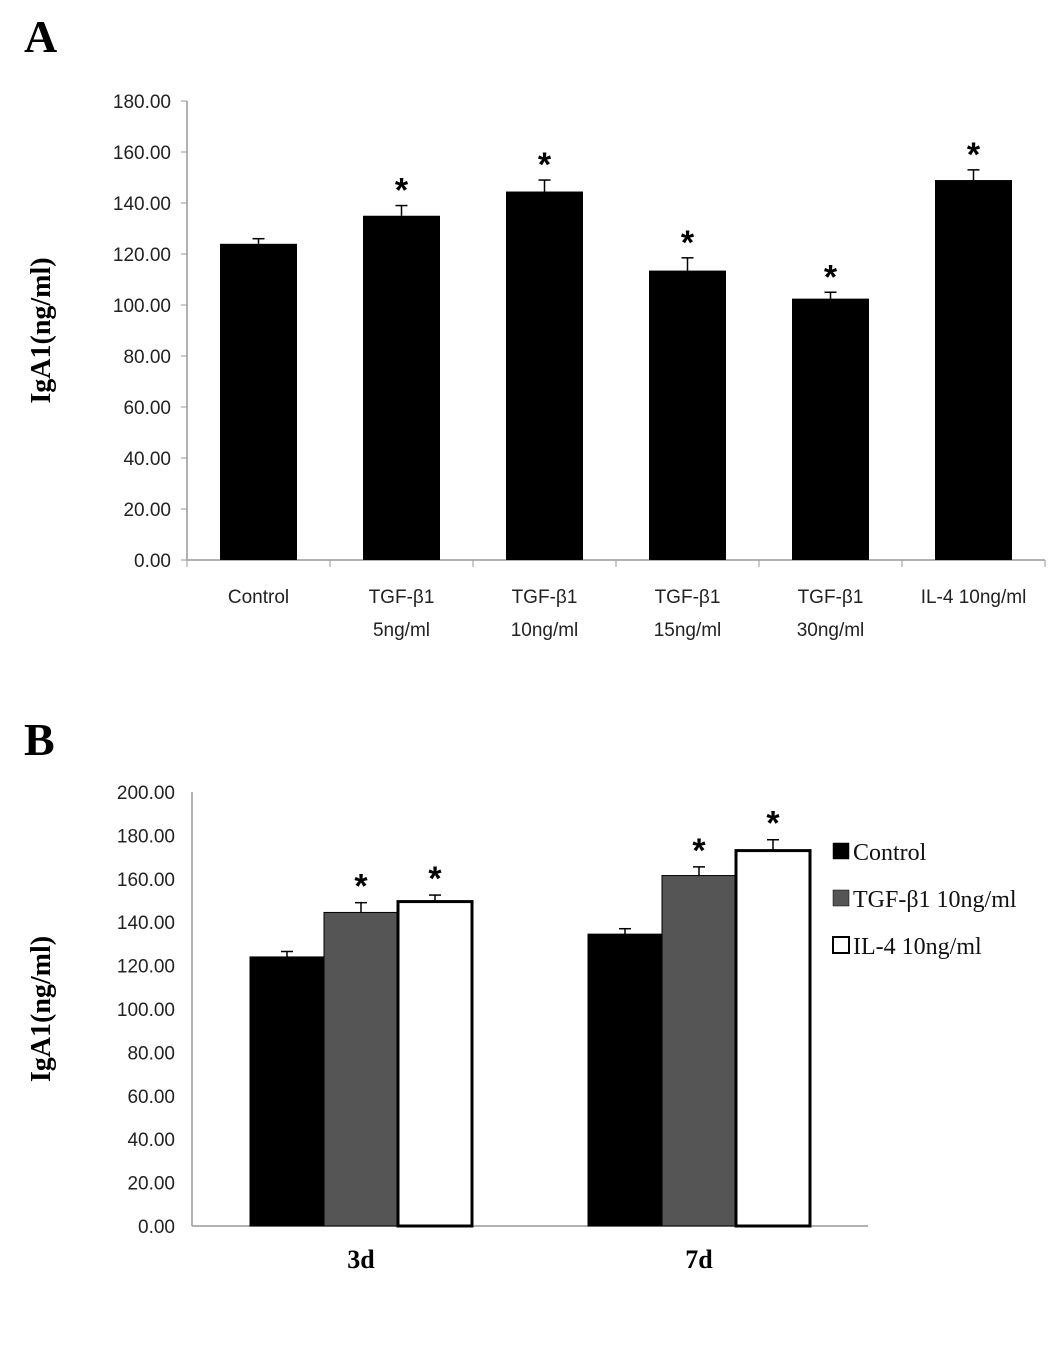 This screenshot has width=1063, height=1355. What do you see at coordinates (39, 739) in the screenshot?
I see `panel-label: B` at bounding box center [39, 739].